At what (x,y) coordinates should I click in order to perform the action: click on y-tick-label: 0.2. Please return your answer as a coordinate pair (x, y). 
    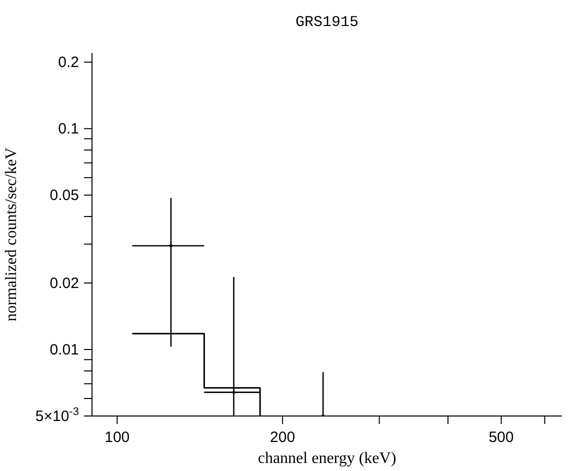
    Looking at the image, I should click on (68, 63).